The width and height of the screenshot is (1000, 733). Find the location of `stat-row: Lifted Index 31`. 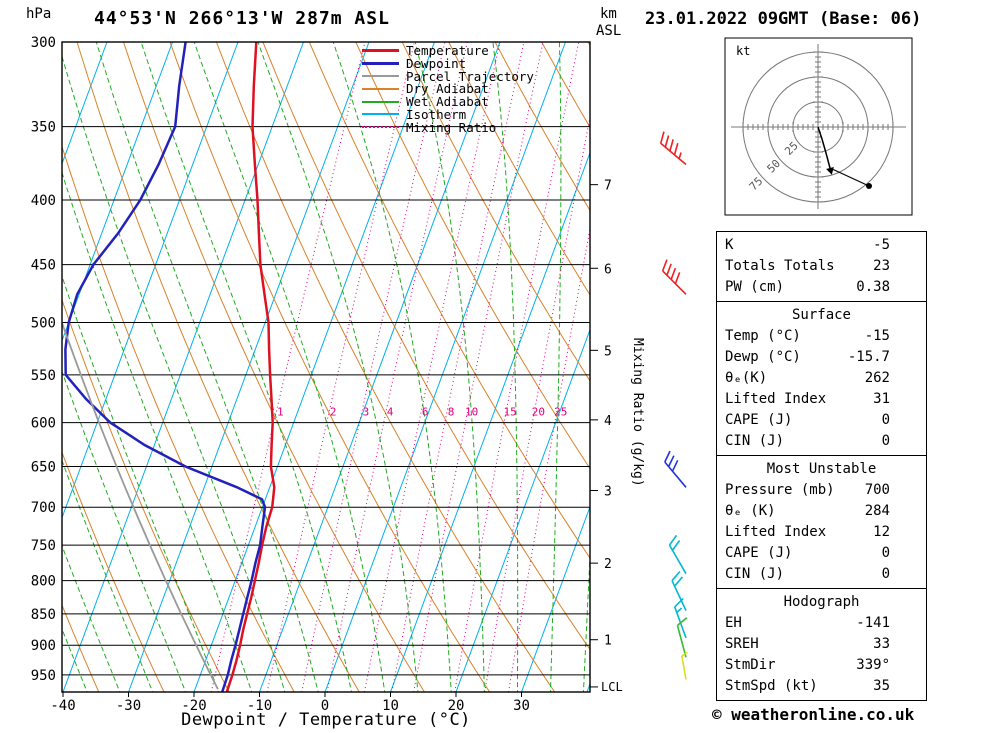

stat-row: Lifted Index 31 is located at coordinates (821, 399).